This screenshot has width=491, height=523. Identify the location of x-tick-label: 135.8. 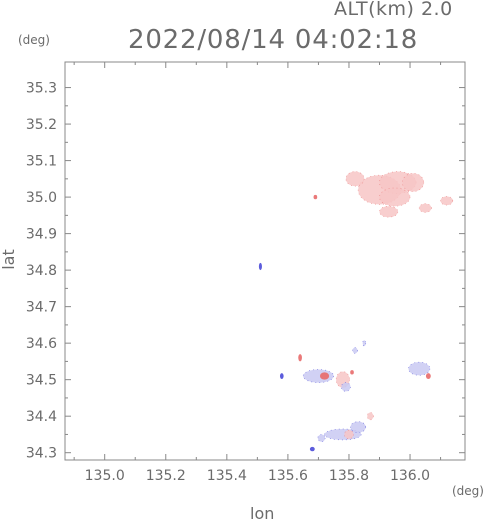
(349, 476).